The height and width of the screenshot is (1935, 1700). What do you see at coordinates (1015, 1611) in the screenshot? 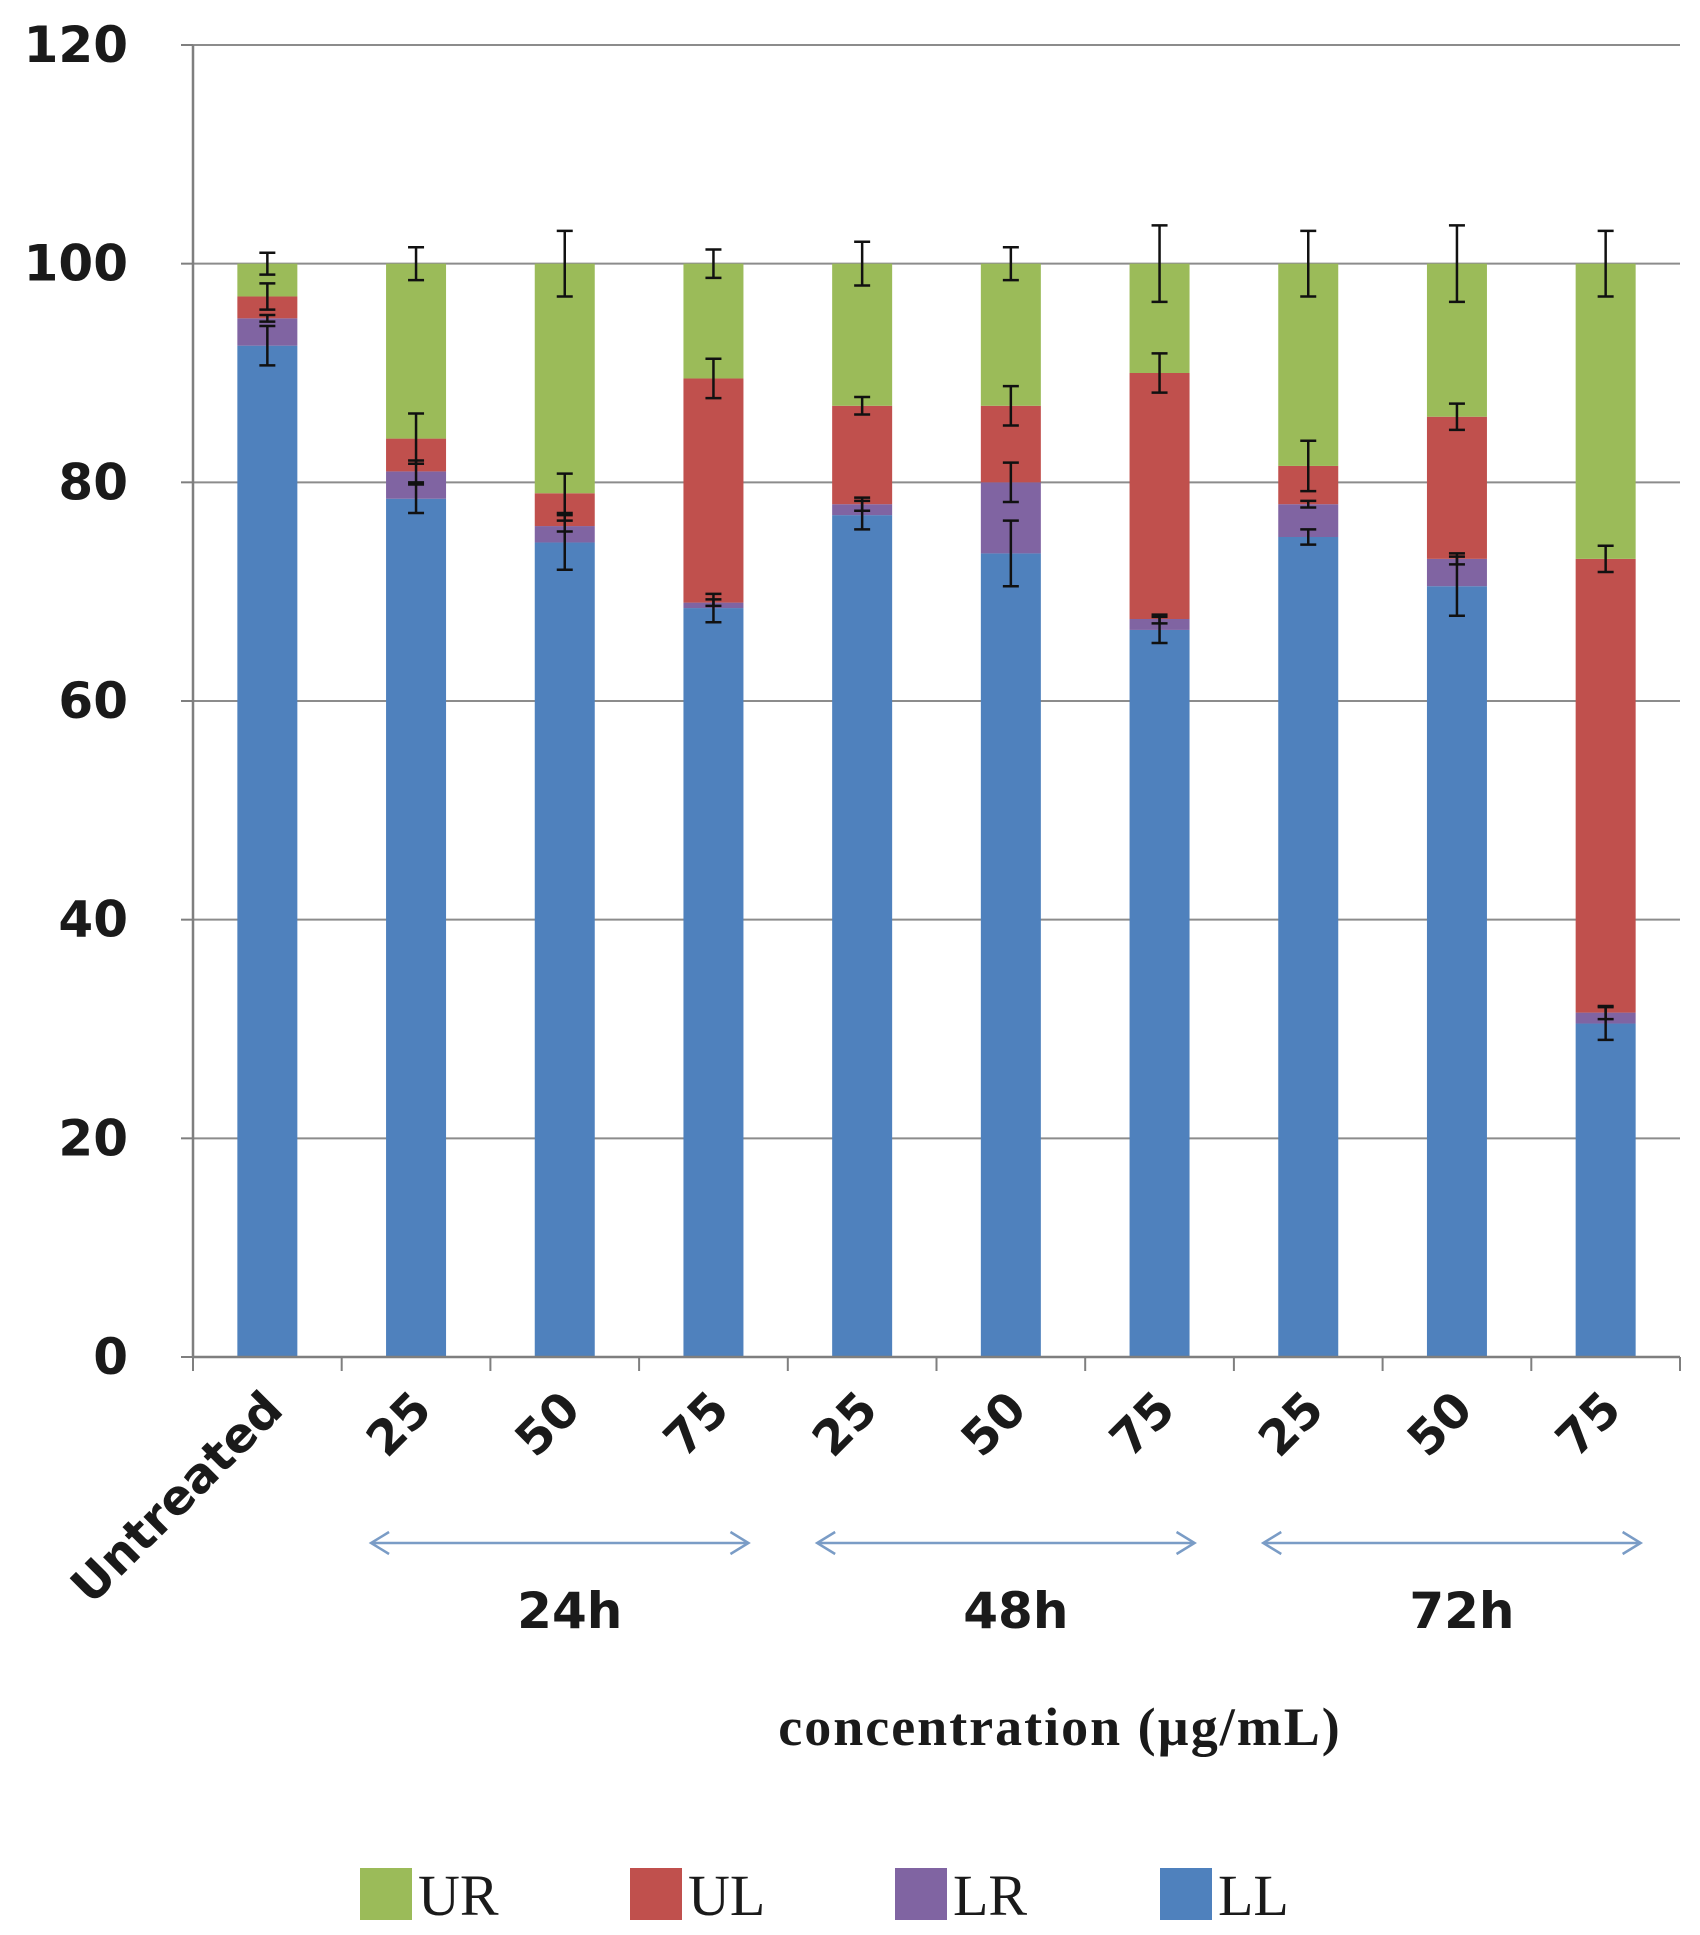
I see `group-label: 48h` at bounding box center [1015, 1611].